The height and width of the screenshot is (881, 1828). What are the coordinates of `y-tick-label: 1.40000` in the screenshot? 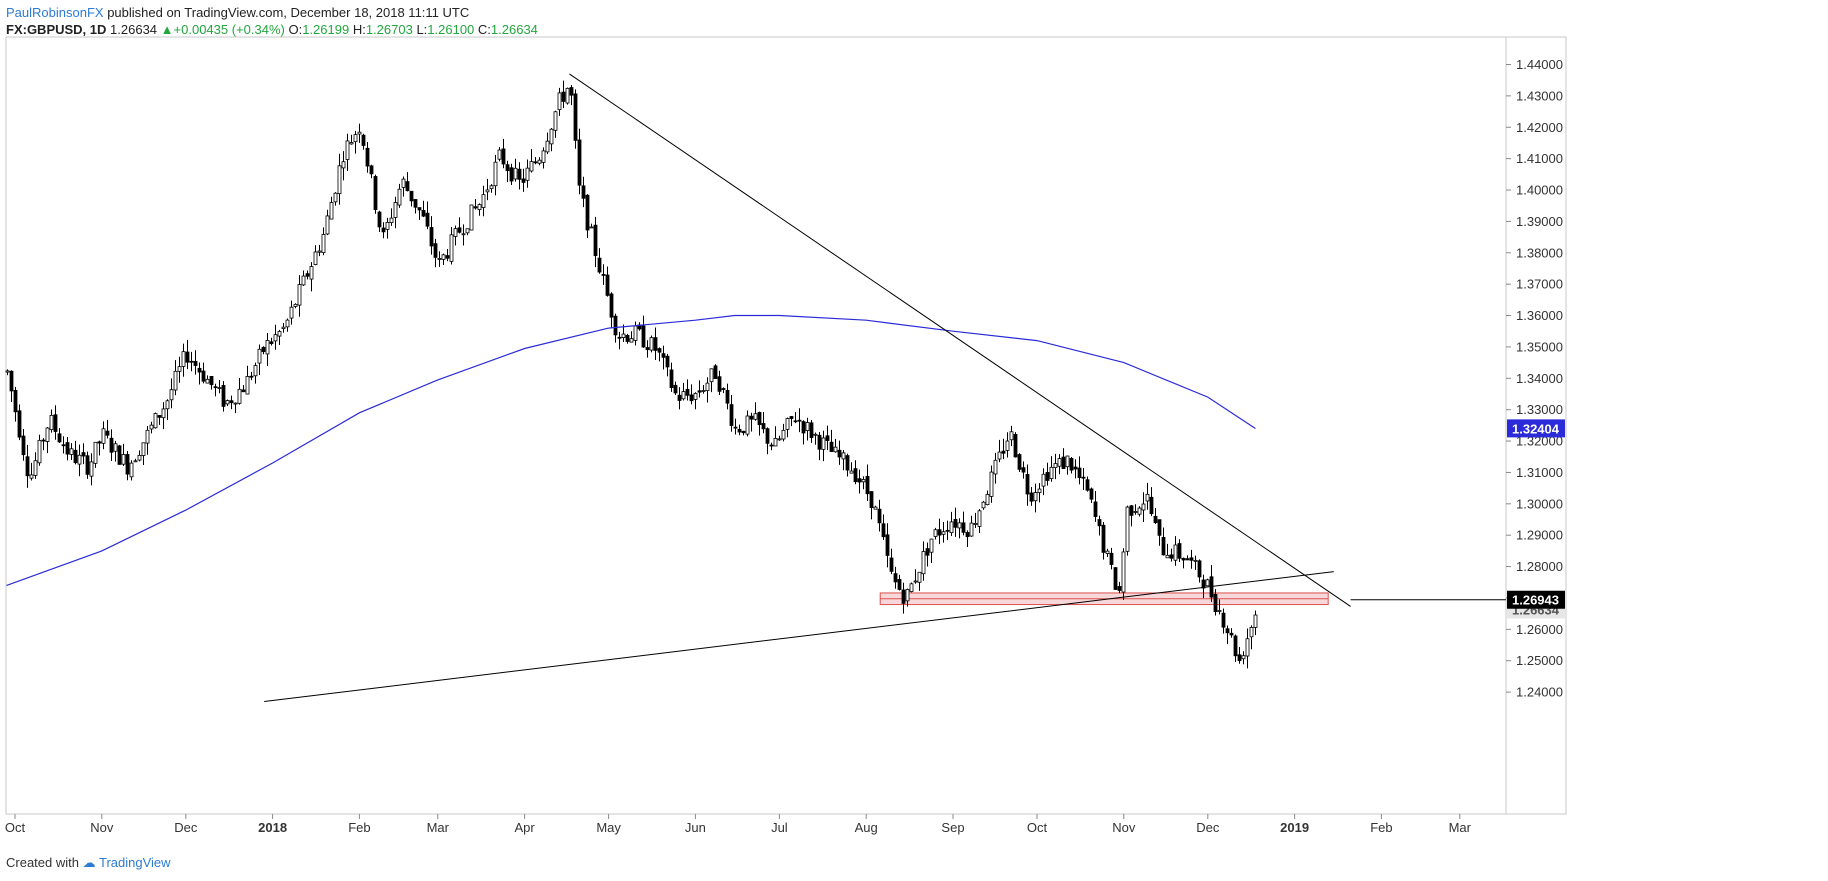 It's located at (1539, 190).